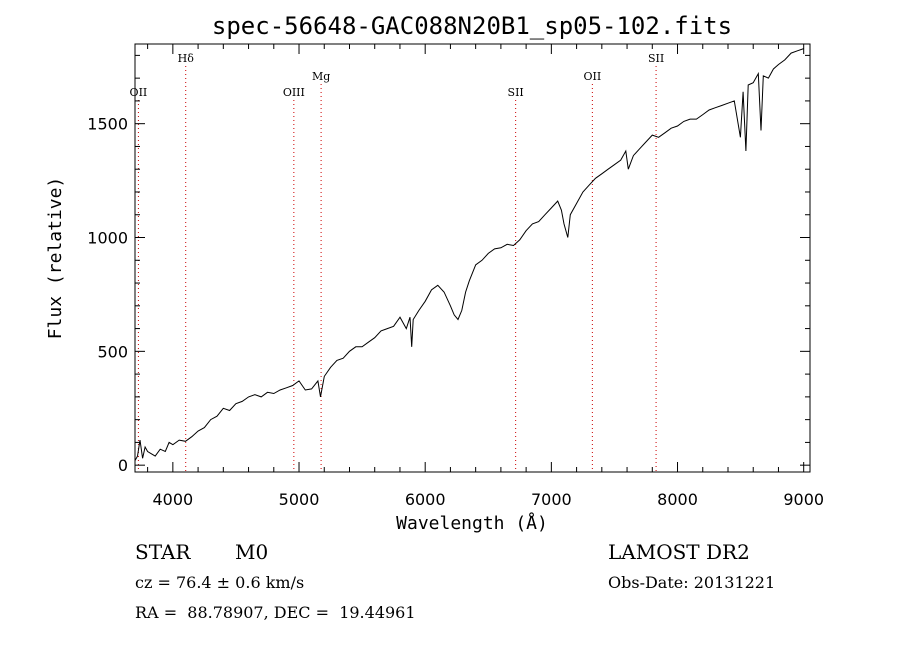 The width and height of the screenshot is (900, 650). Describe the element at coordinates (472, 523) in the screenshot. I see `x-axis-label: Wavelength (Å)` at that location.